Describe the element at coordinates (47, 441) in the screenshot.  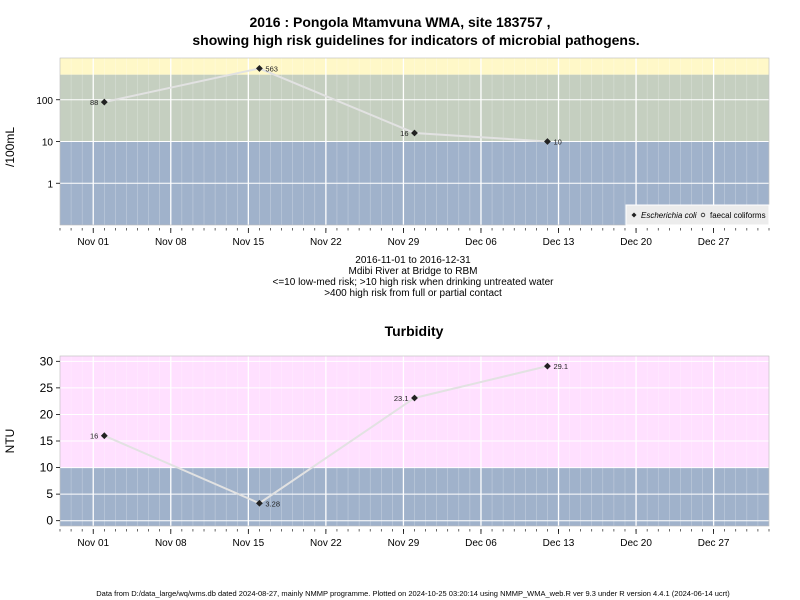
I see `turbidity-y-tick-label-3: 15` at that location.